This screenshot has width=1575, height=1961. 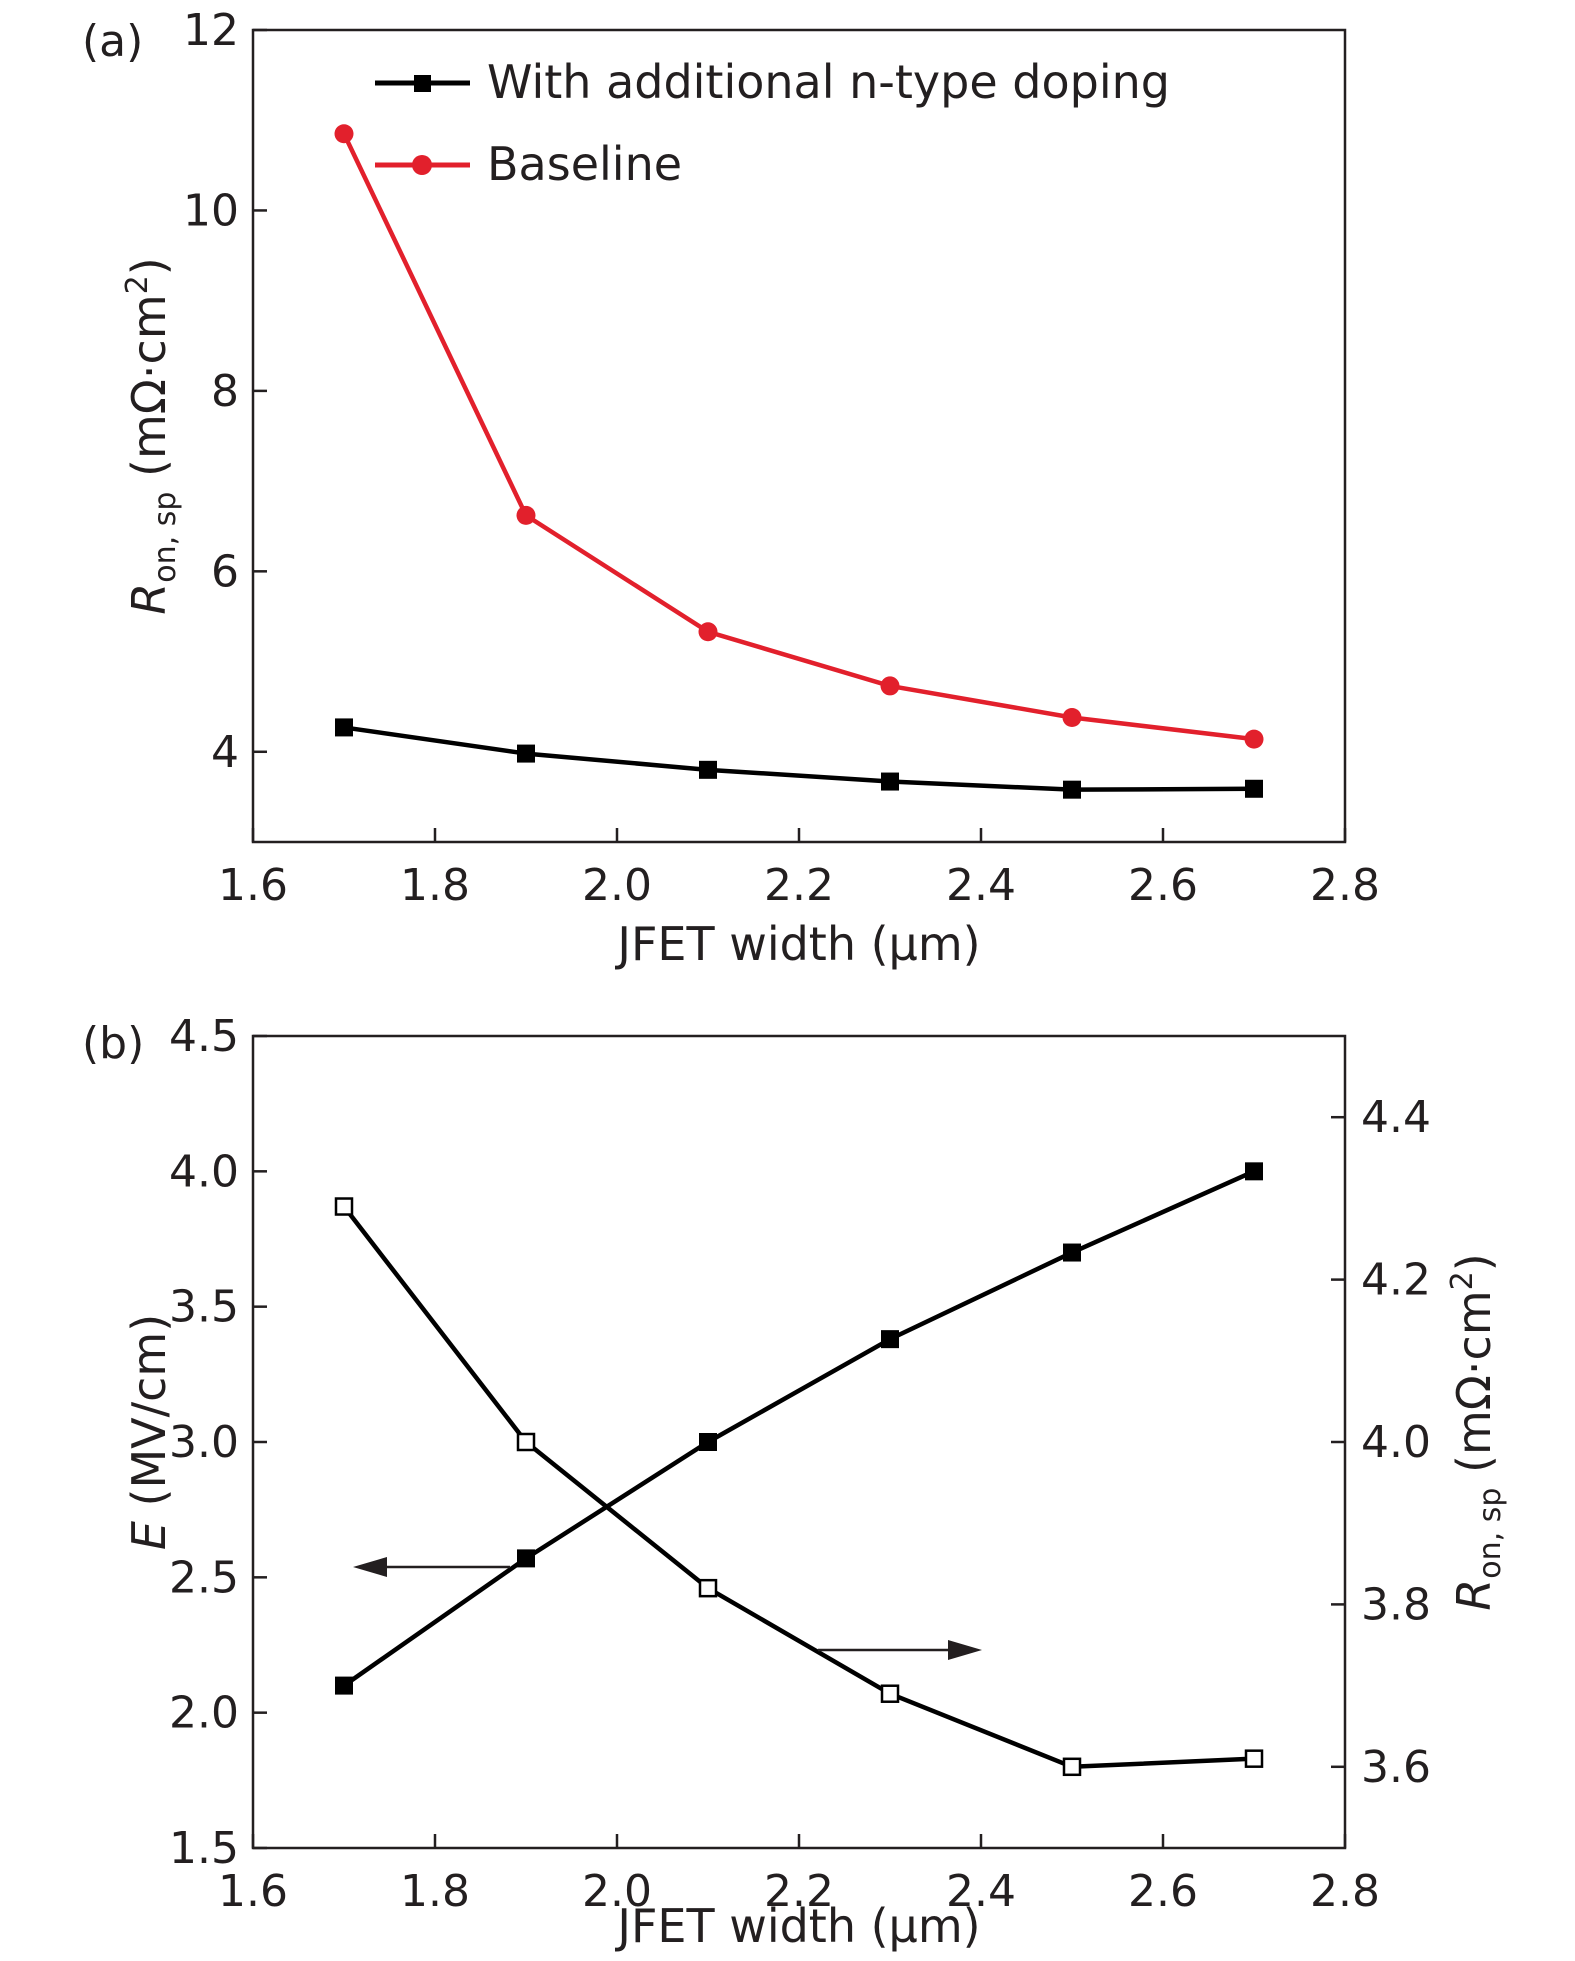 What do you see at coordinates (900, 1650) in the screenshot?
I see `arrow-to-right-axis` at bounding box center [900, 1650].